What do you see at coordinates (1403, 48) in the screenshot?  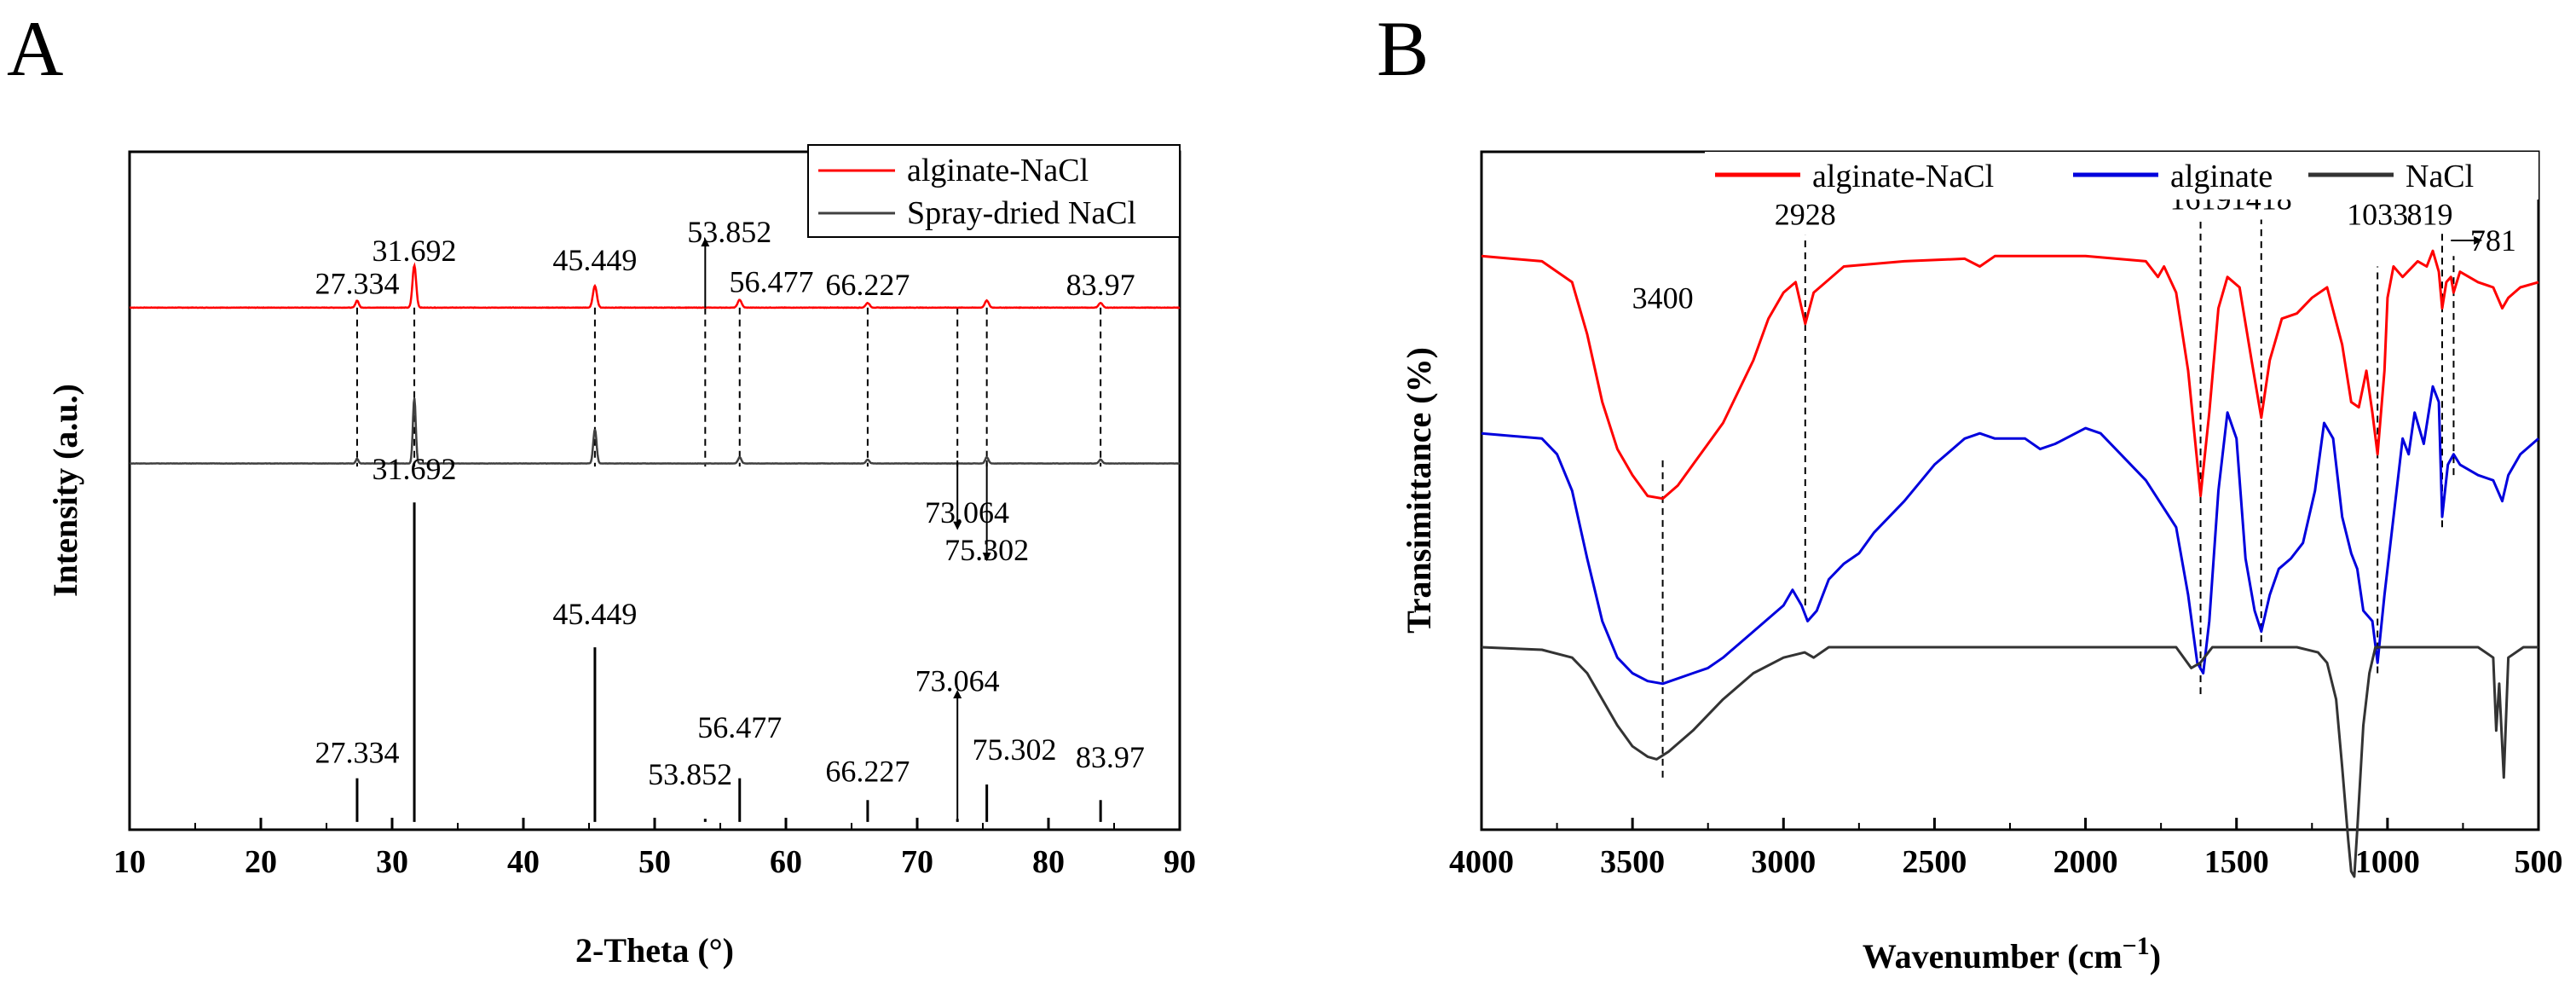 I see `panel-label: B` at bounding box center [1403, 48].